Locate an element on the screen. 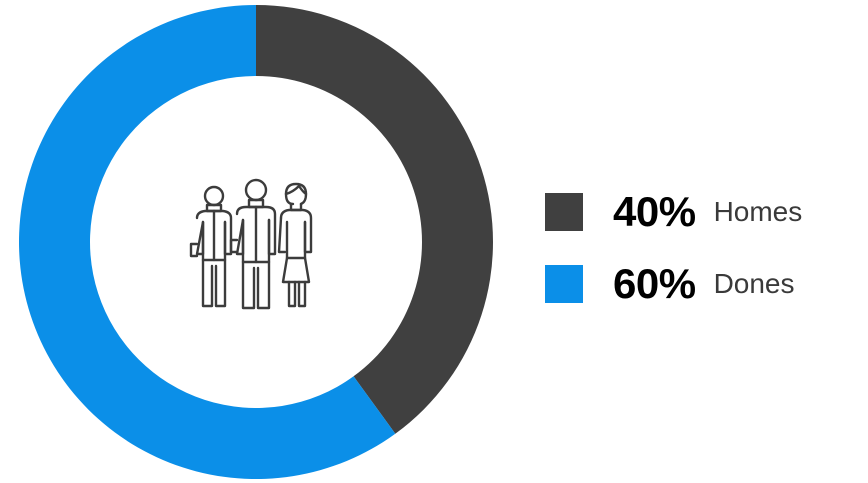 This screenshot has width=868, height=483. people-group-icon is located at coordinates (256, 249).